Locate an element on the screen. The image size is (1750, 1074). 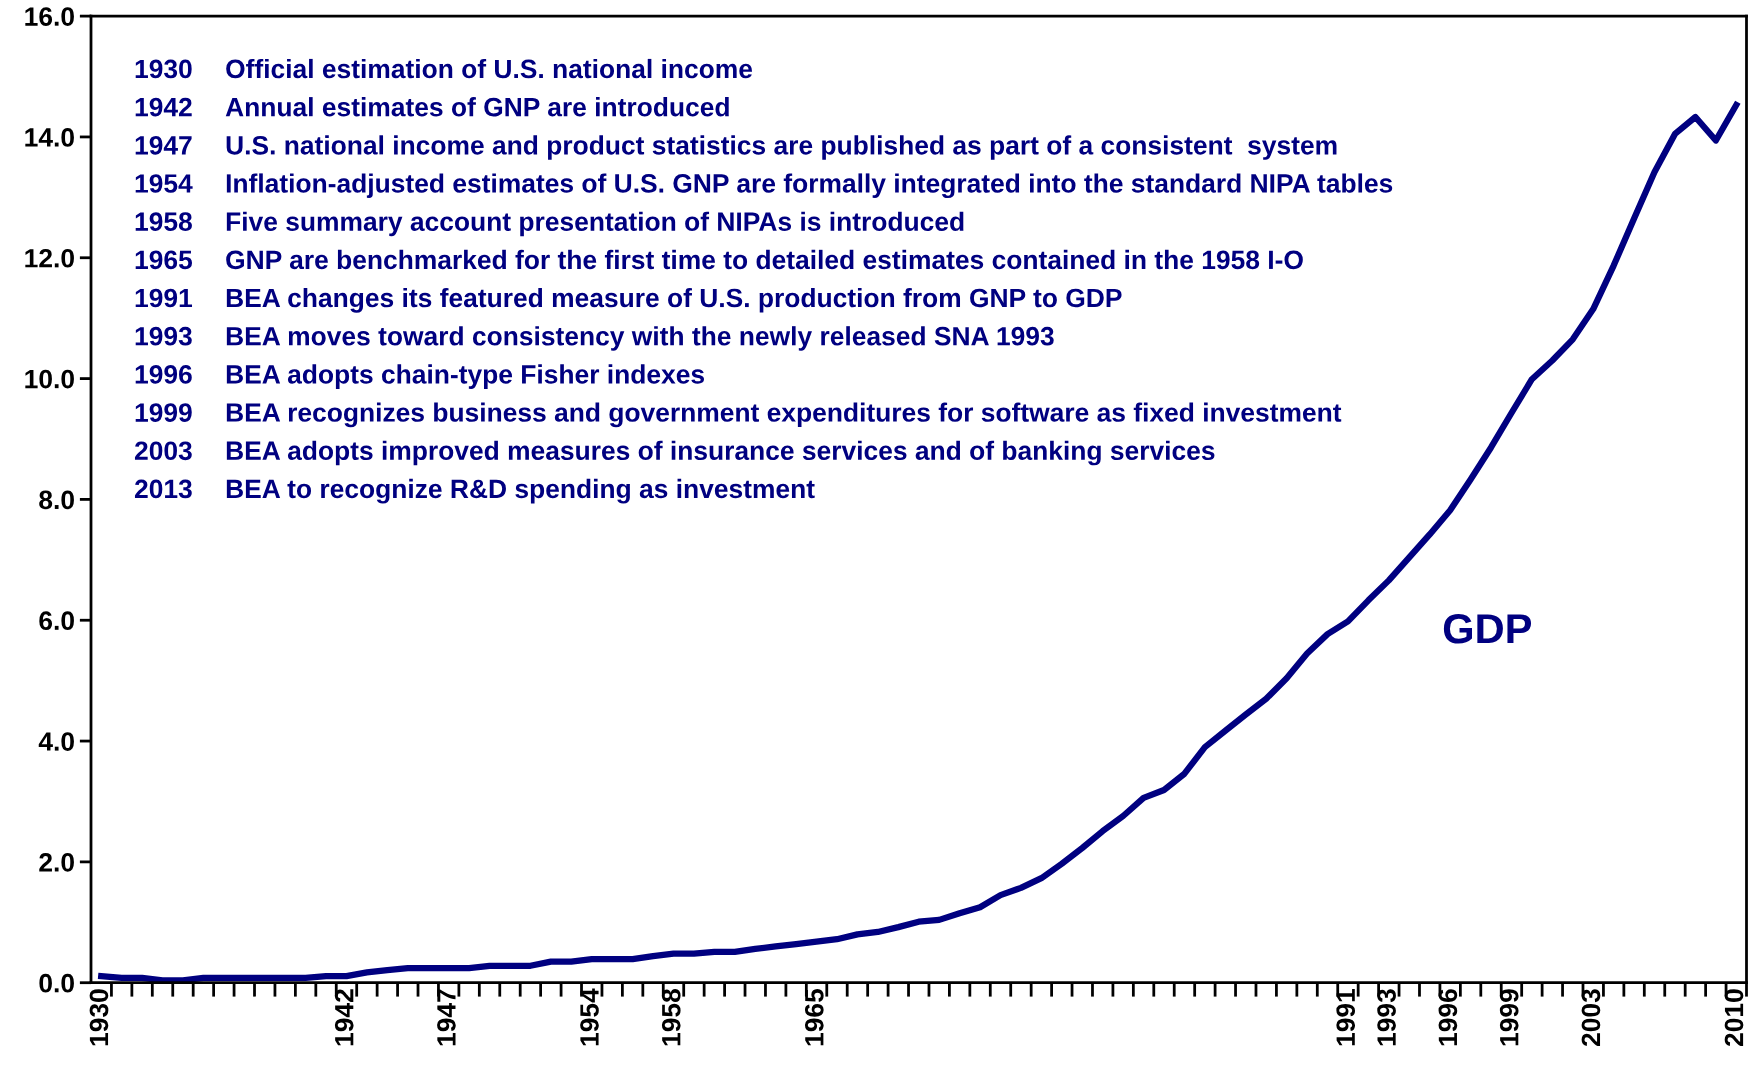
y-tick-label: 12.0 is located at coordinates (49, 258).